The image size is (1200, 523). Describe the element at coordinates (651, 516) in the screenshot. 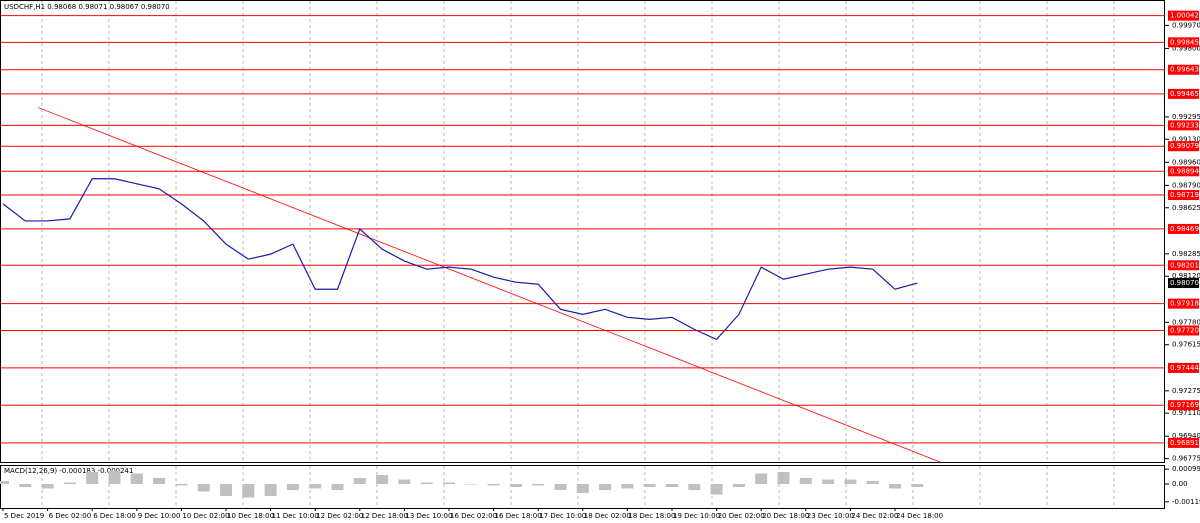

I see `x-tick-label: 18 Dec 18:00` at that location.